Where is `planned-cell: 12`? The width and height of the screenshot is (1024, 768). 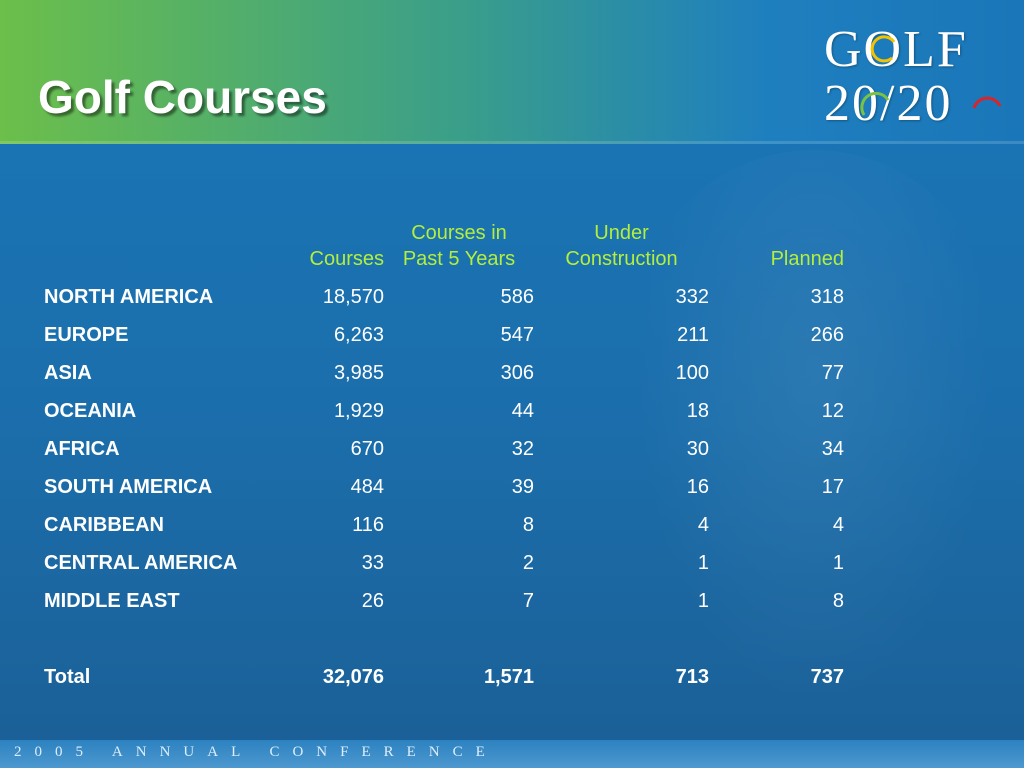 planned-cell: 12 is located at coordinates (832, 410).